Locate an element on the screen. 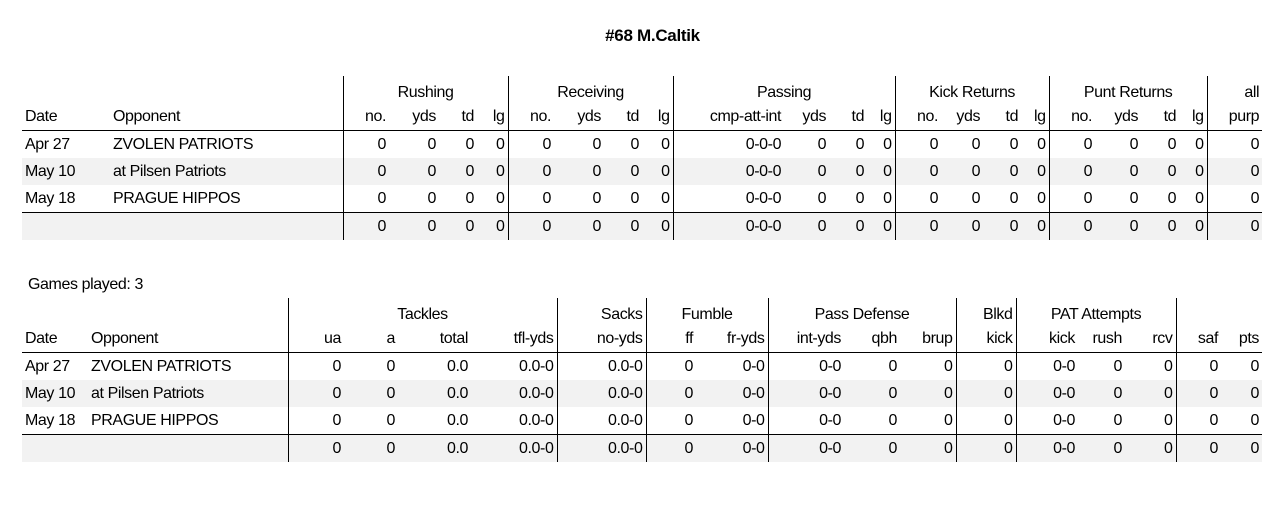 This screenshot has height=505, width=1280. group-rushing: Rushing is located at coordinates (426, 89).